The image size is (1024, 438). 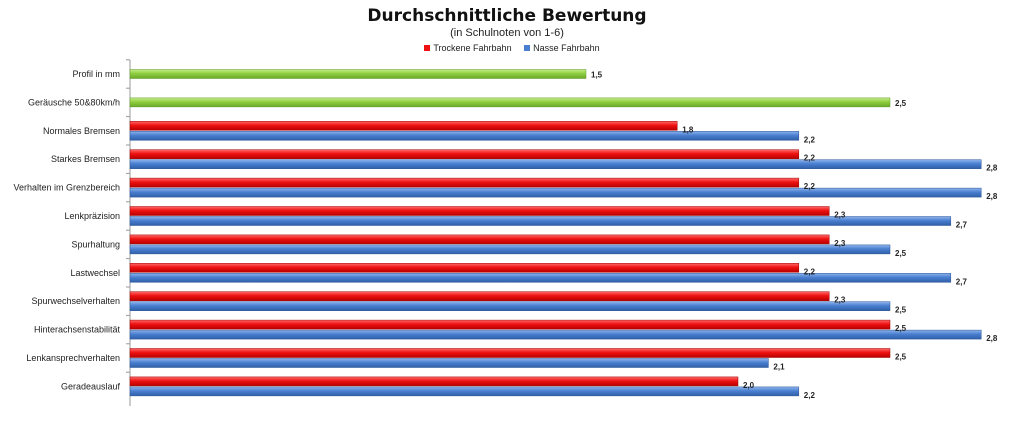 What do you see at coordinates (688, 129) in the screenshot?
I see `data-label: 1,8` at bounding box center [688, 129].